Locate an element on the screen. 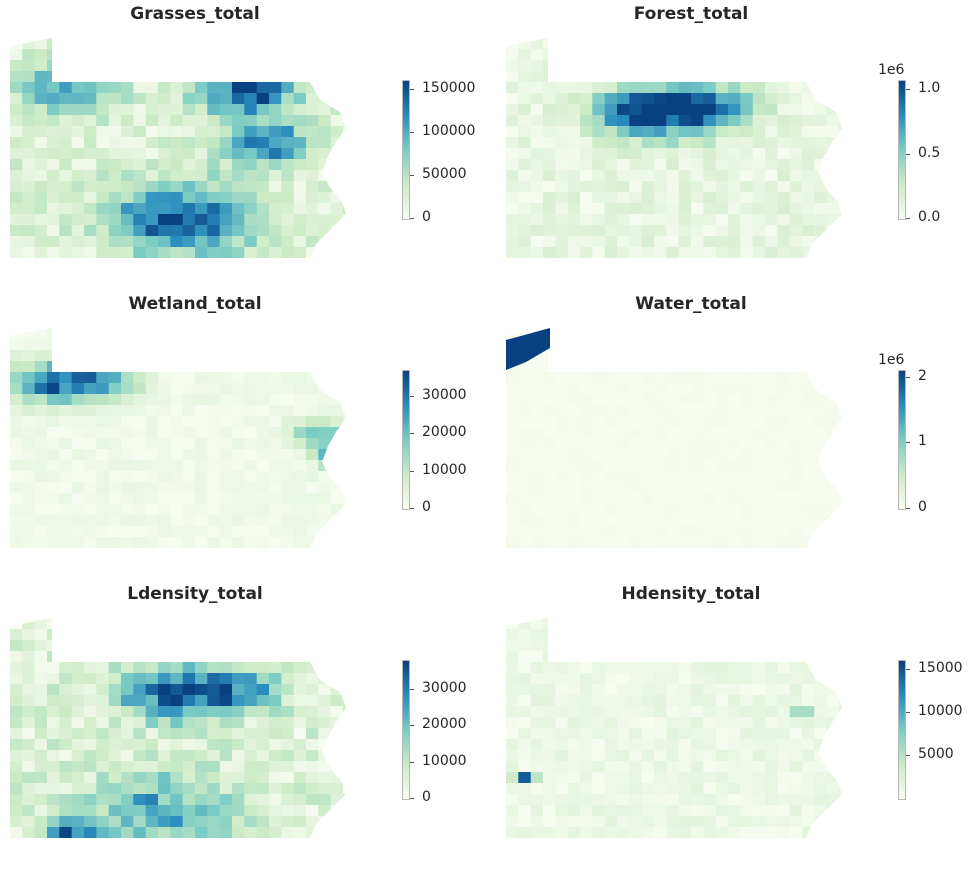 The width and height of the screenshot is (969, 870). colorbar-exponent: 1e6 is located at coordinates (891, 70).